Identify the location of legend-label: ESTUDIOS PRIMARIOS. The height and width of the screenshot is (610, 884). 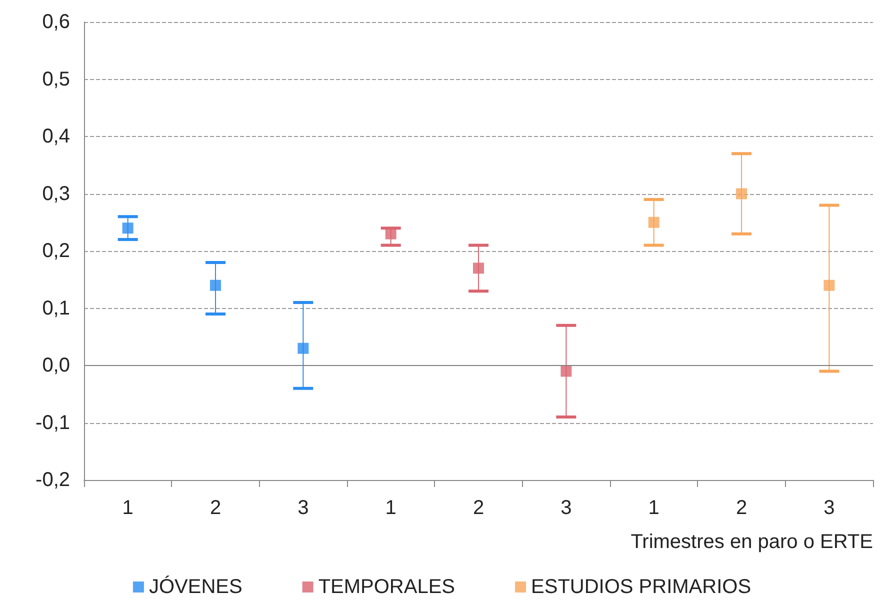
(641, 587).